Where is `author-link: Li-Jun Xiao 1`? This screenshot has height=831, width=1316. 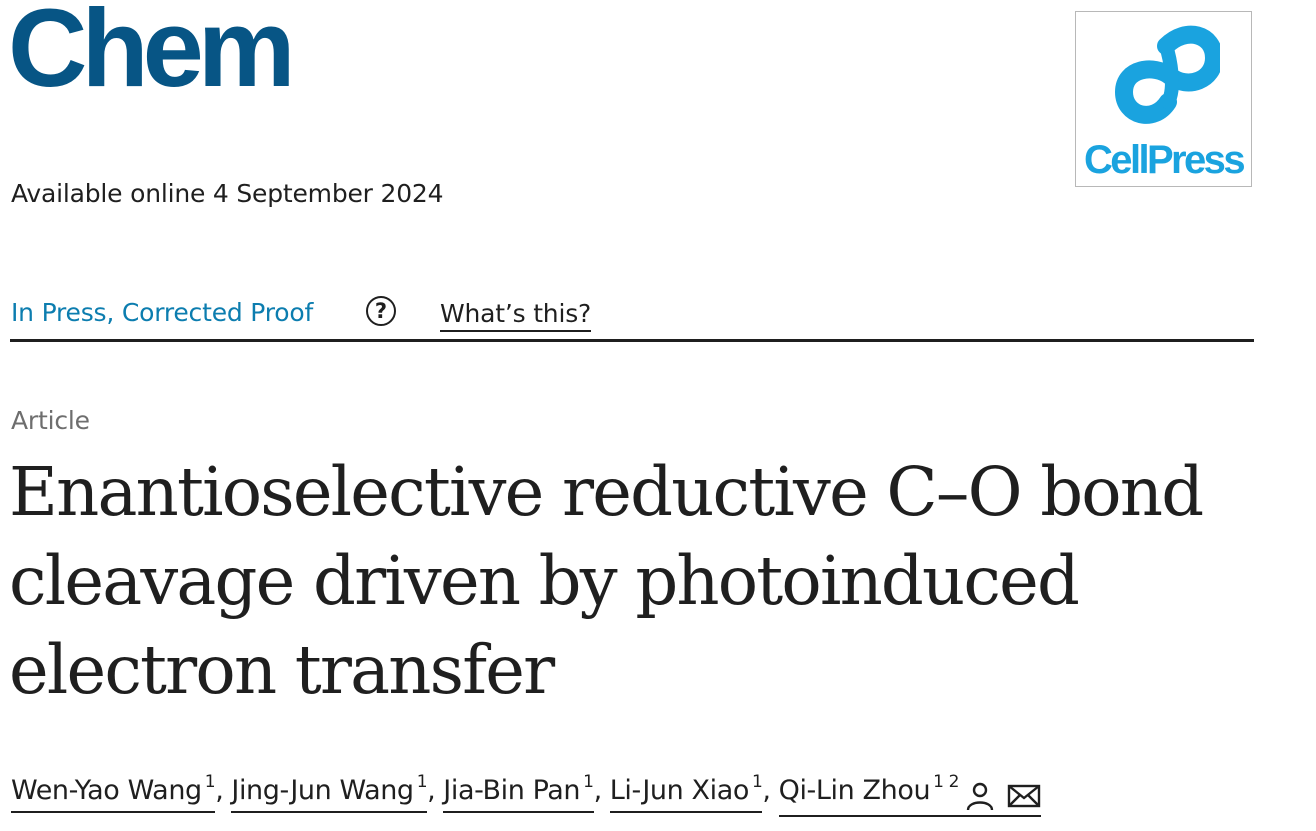 author-link: Li-Jun Xiao 1 is located at coordinates (686, 787).